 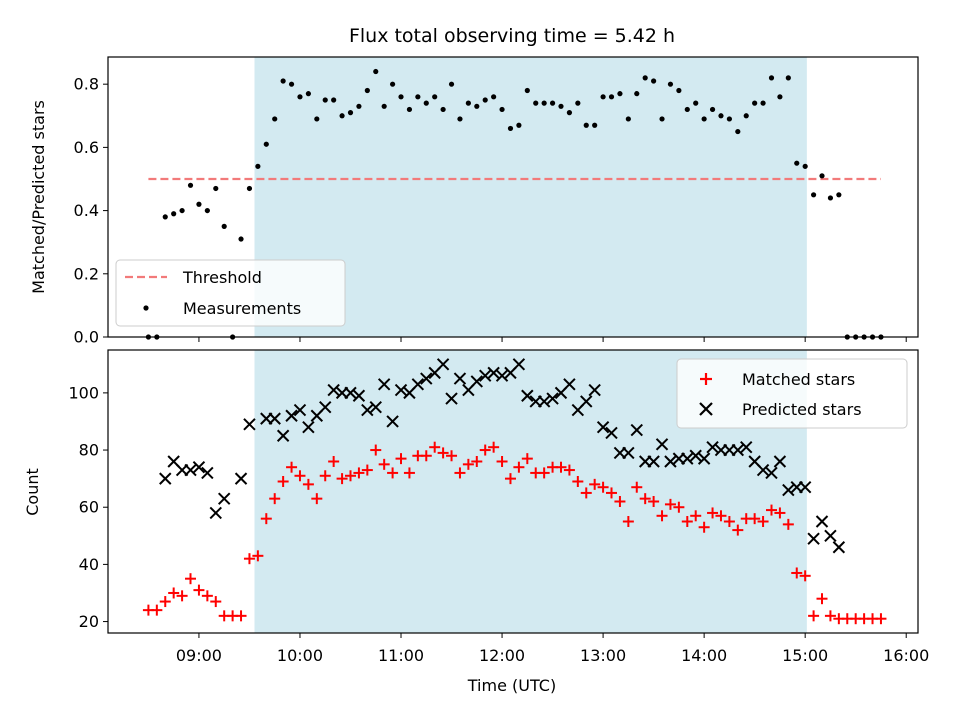 I want to click on x-tick-label: 13:00, so click(x=603, y=655).